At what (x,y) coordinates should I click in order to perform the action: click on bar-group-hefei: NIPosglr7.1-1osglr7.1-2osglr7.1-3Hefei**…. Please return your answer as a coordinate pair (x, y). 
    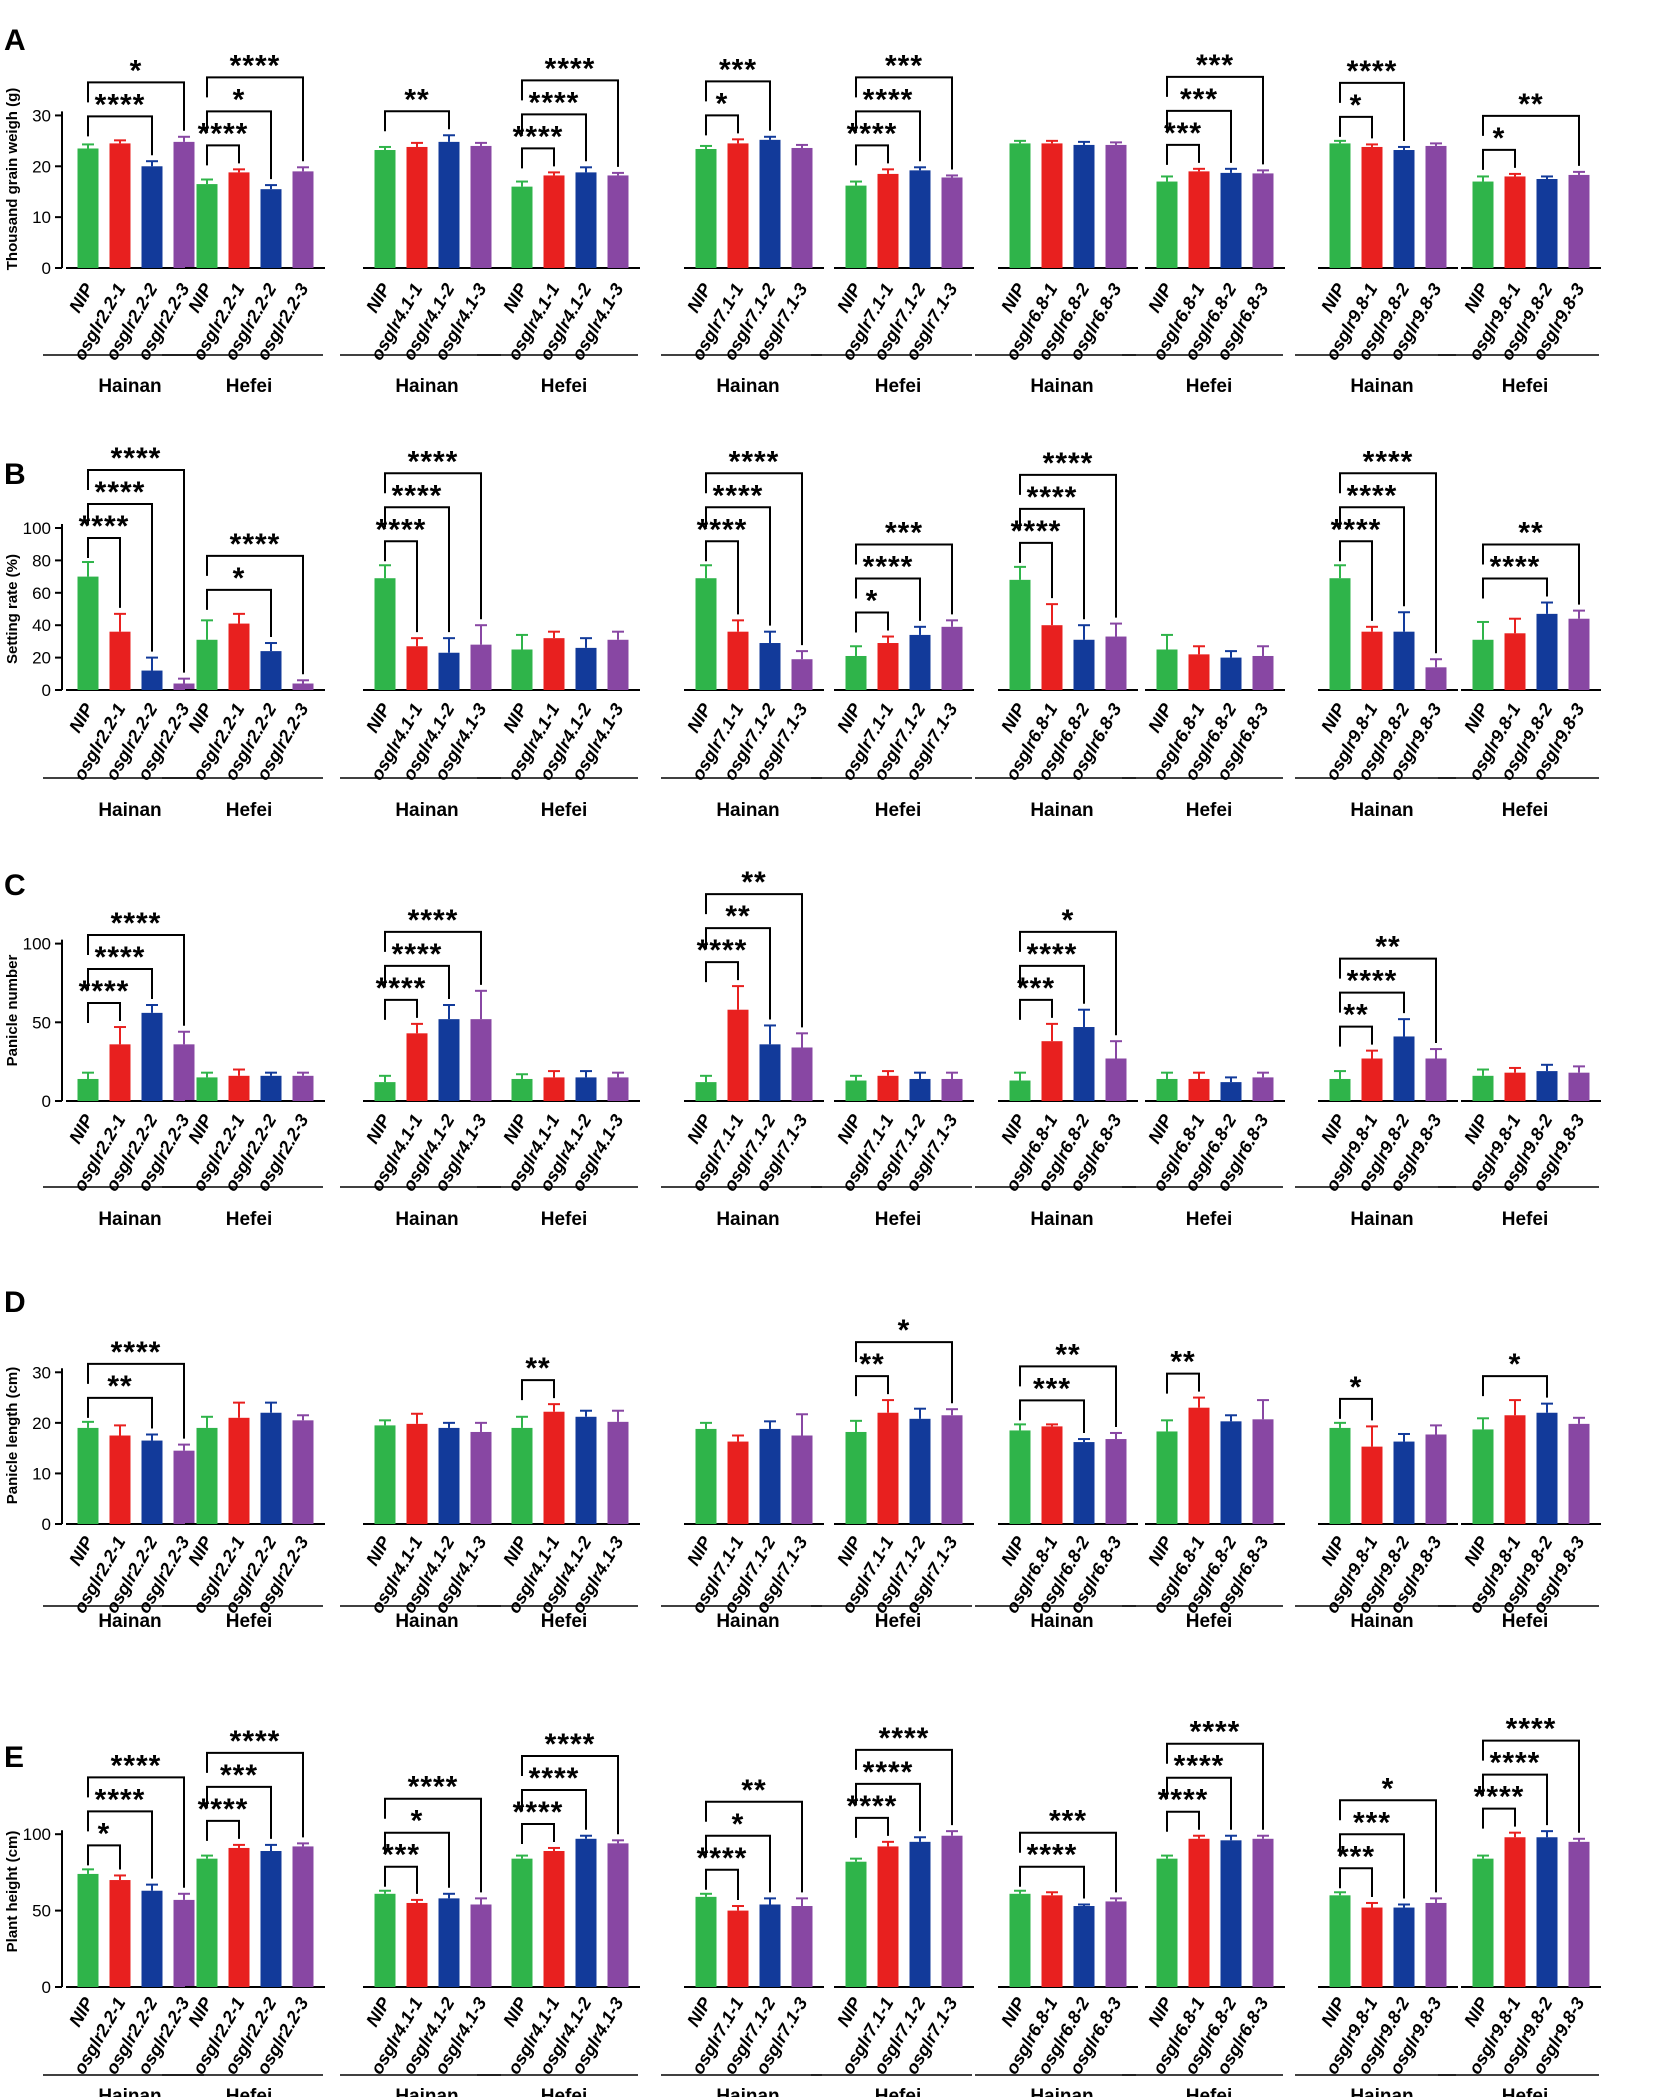
    Looking at the image, I should click on (892, 1909).